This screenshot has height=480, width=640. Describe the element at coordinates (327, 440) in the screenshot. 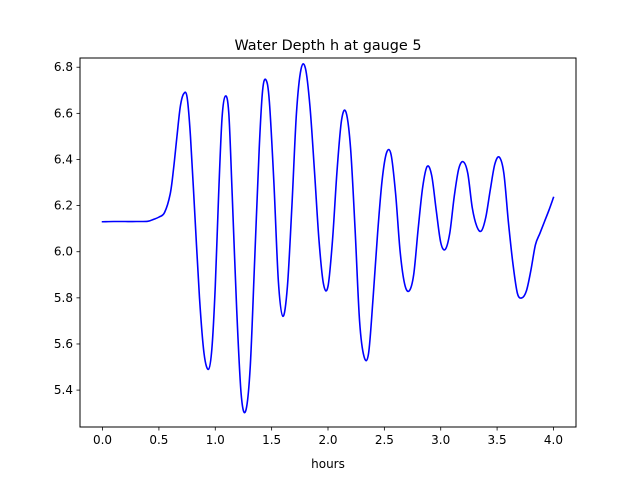

I see `x-tick-label: 2.0` at that location.